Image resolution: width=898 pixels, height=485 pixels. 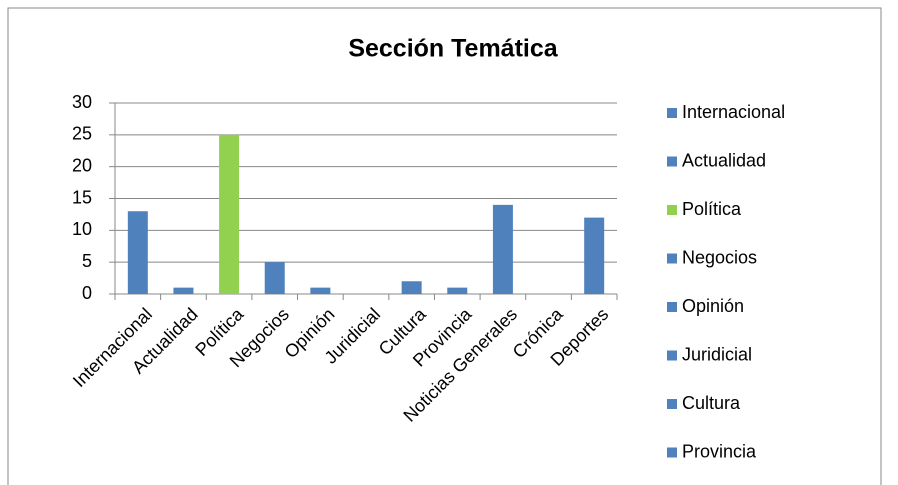 What do you see at coordinates (87, 261) in the screenshot?
I see `y-tick-label: 5` at bounding box center [87, 261].